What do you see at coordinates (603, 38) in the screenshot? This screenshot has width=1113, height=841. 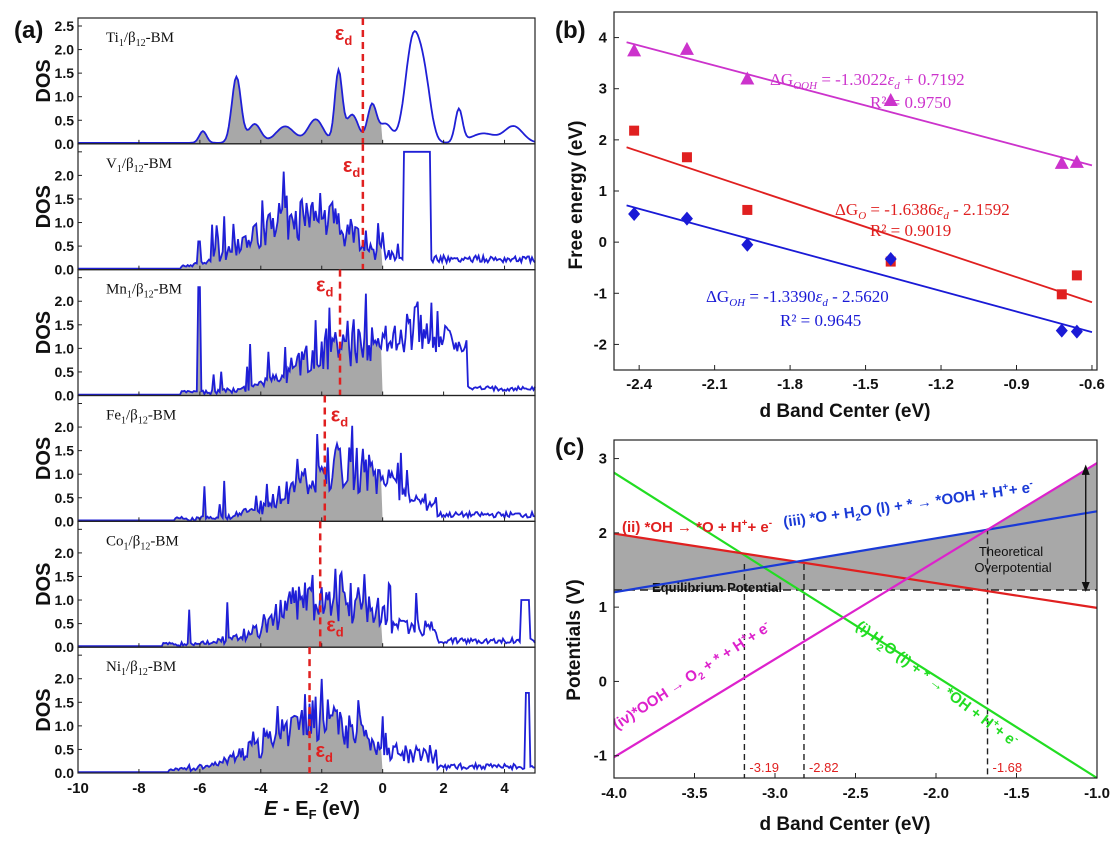 I see `b-ytick-label: 4` at bounding box center [603, 38].